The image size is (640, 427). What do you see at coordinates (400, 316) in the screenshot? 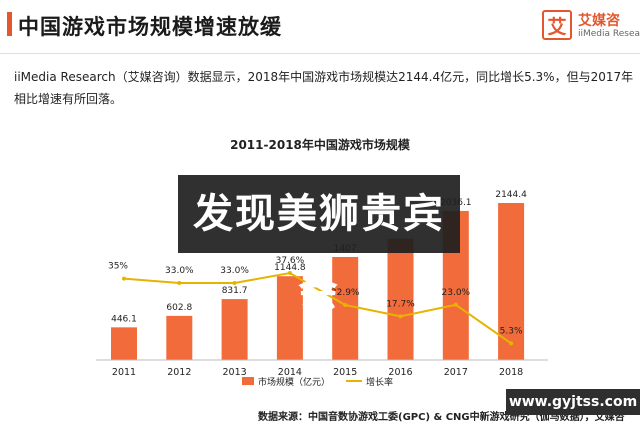
I see `growth-point-2016` at bounding box center [400, 316].